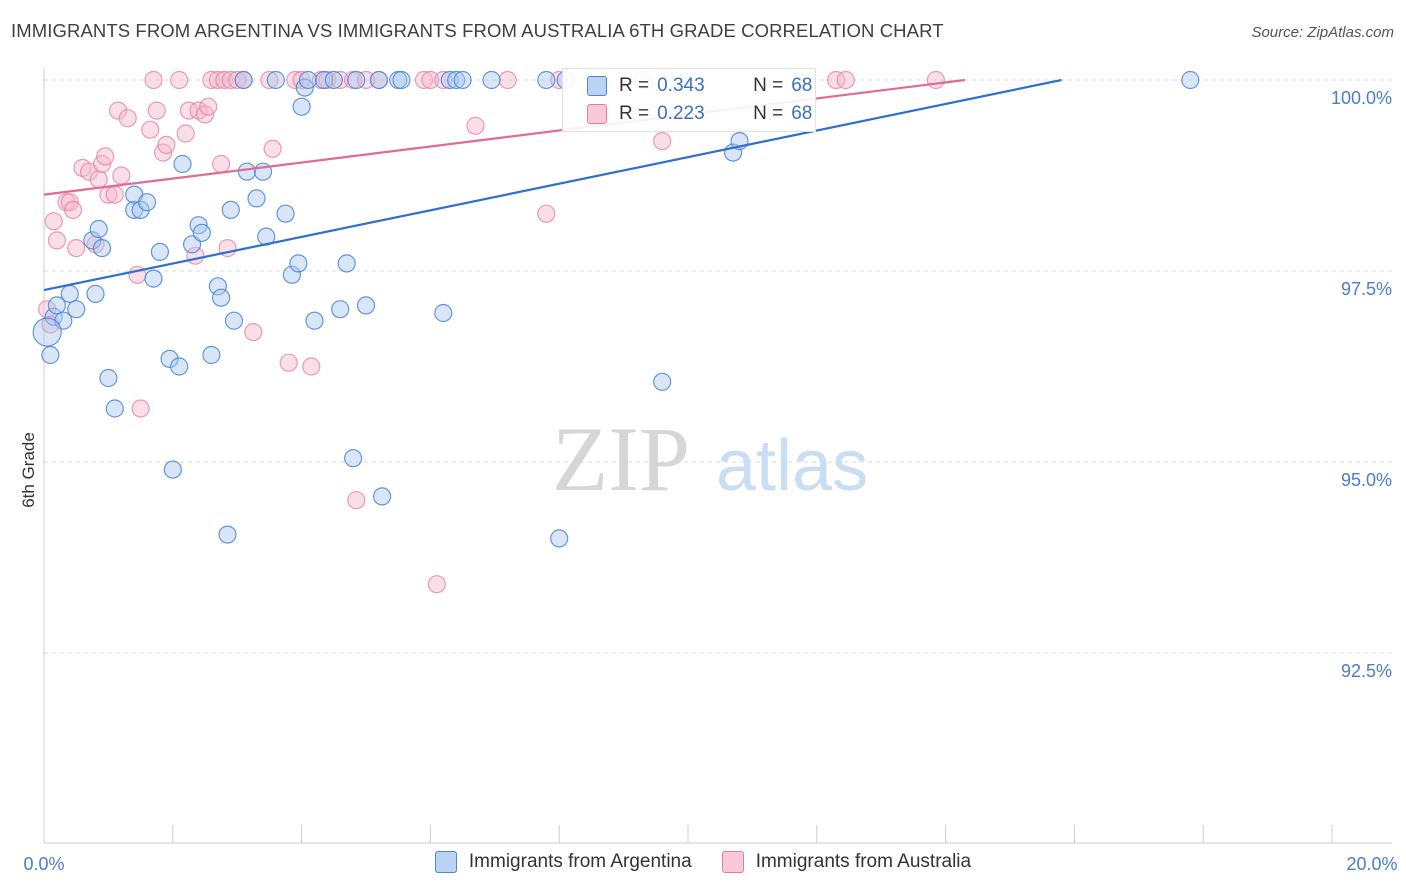  What do you see at coordinates (846, 862) in the screenshot?
I see `legend-item-australia: Immigrants from Australia` at bounding box center [846, 862].